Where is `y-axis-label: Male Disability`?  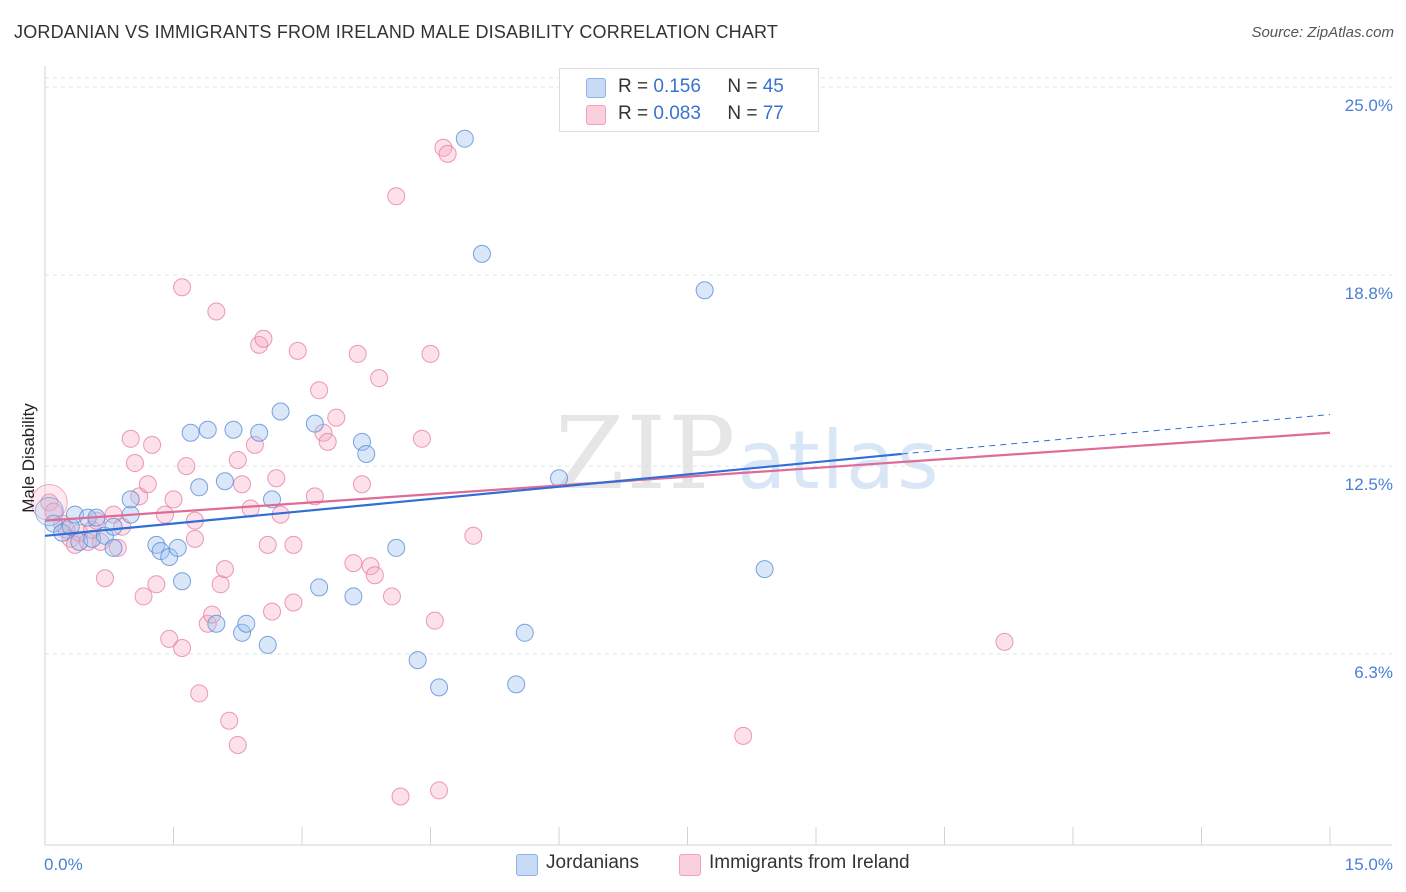 y-axis-label: Male Disability is located at coordinates (28, 458).